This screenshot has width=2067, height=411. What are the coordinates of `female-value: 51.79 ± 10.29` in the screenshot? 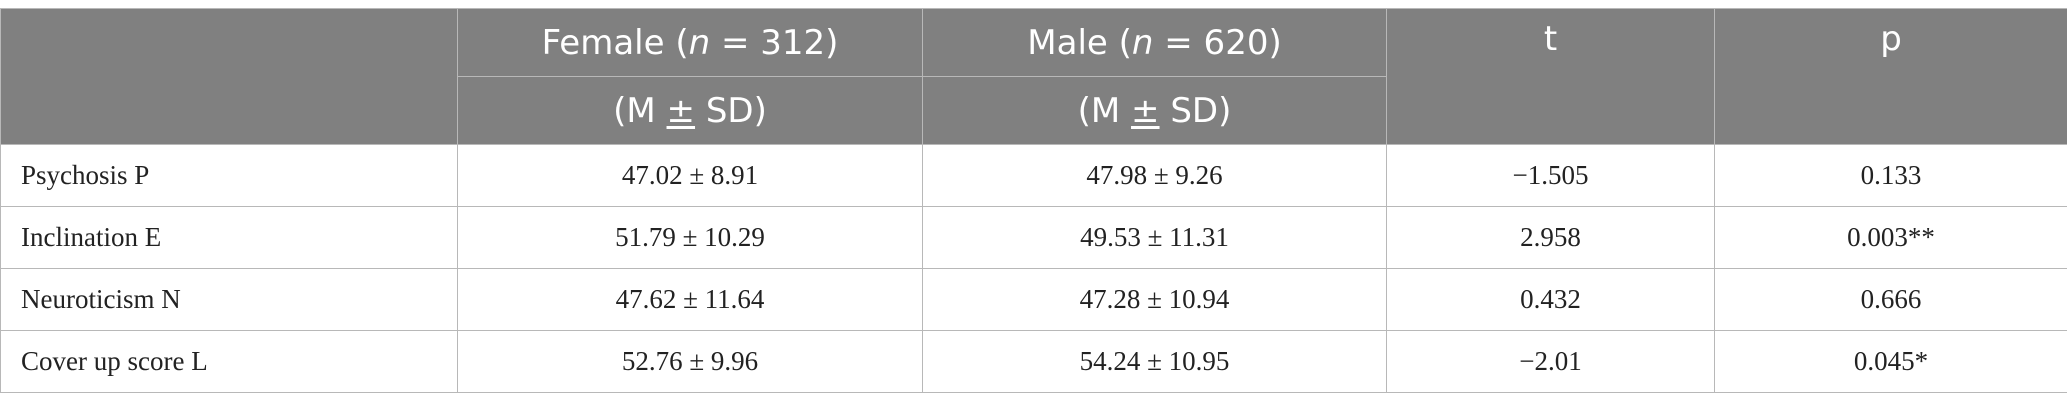 It's located at (690, 237).